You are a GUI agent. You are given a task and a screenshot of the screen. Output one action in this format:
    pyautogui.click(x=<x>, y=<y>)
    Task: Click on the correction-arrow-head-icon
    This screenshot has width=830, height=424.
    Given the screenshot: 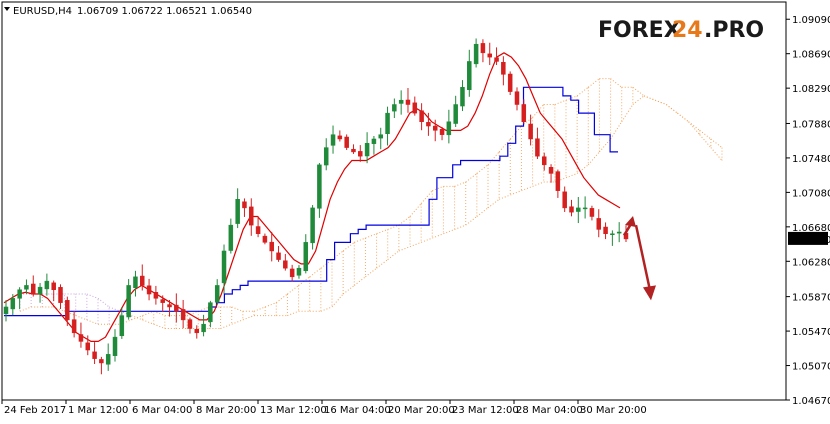 What is the action you would take?
    pyautogui.click(x=630, y=221)
    